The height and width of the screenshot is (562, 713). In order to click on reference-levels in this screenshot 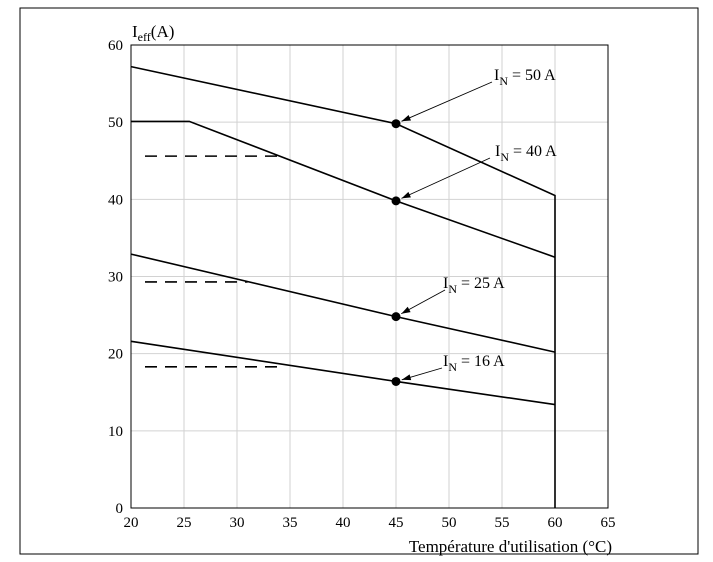, I will do `click(212, 261)`.